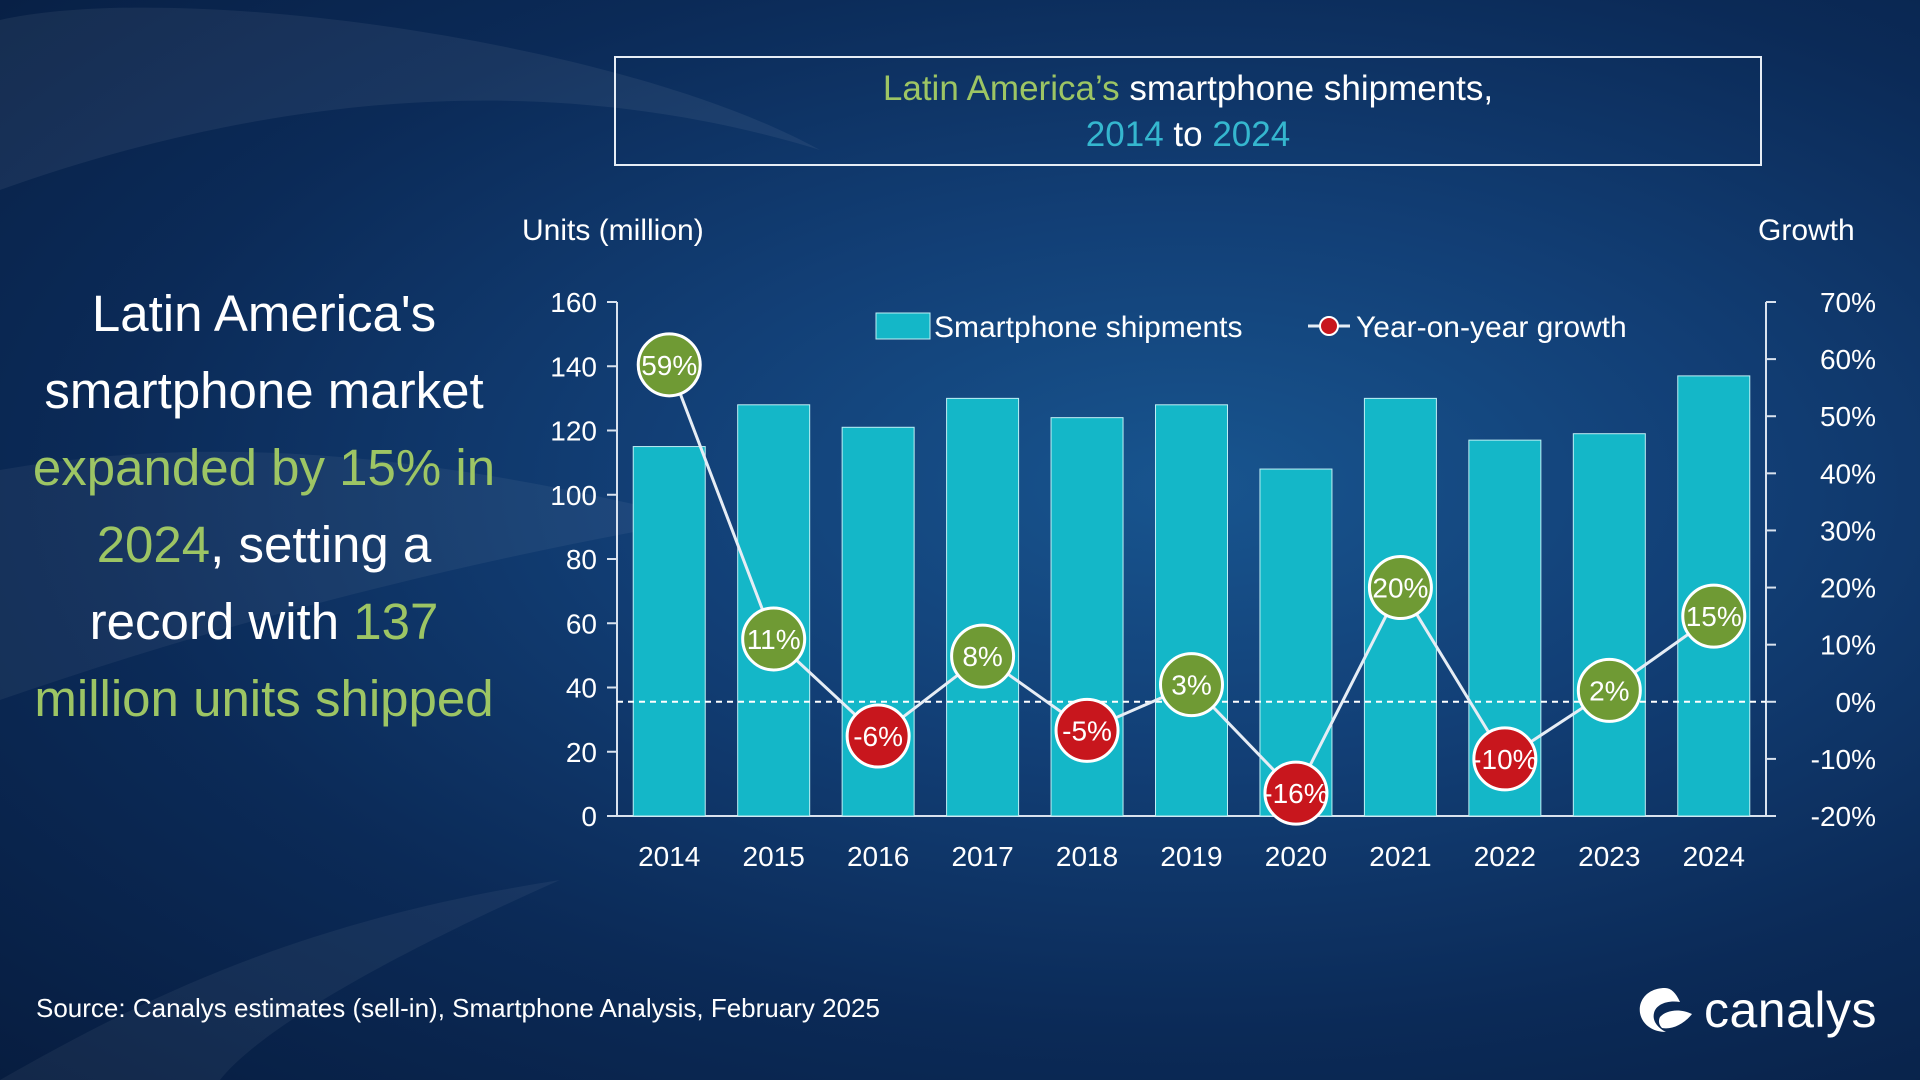 This screenshot has height=1080, width=1920. I want to click on growth-data-label: 20%, so click(1400, 588).